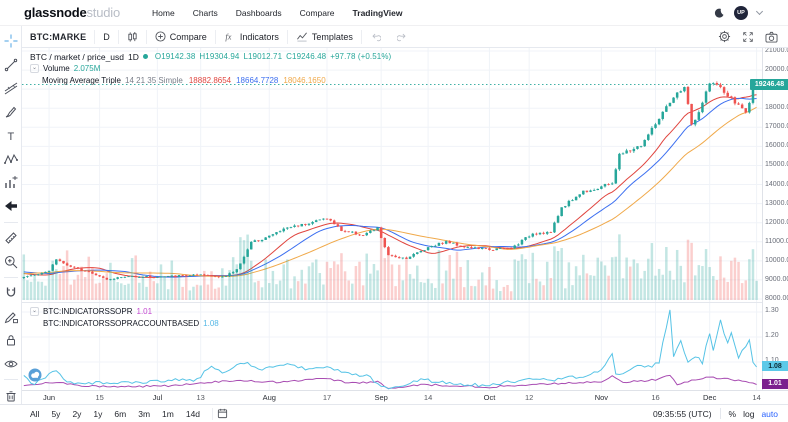 The height and width of the screenshot is (422, 788). I want to click on tool-drawing-mode, so click(11, 317).